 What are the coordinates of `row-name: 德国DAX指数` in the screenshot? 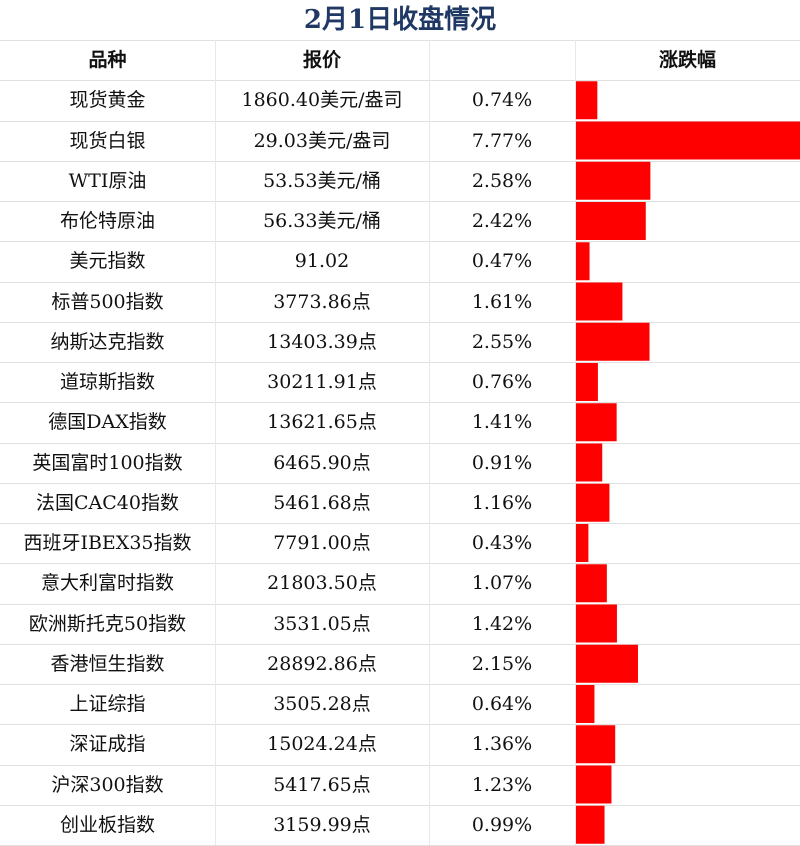 It's located at (107, 422).